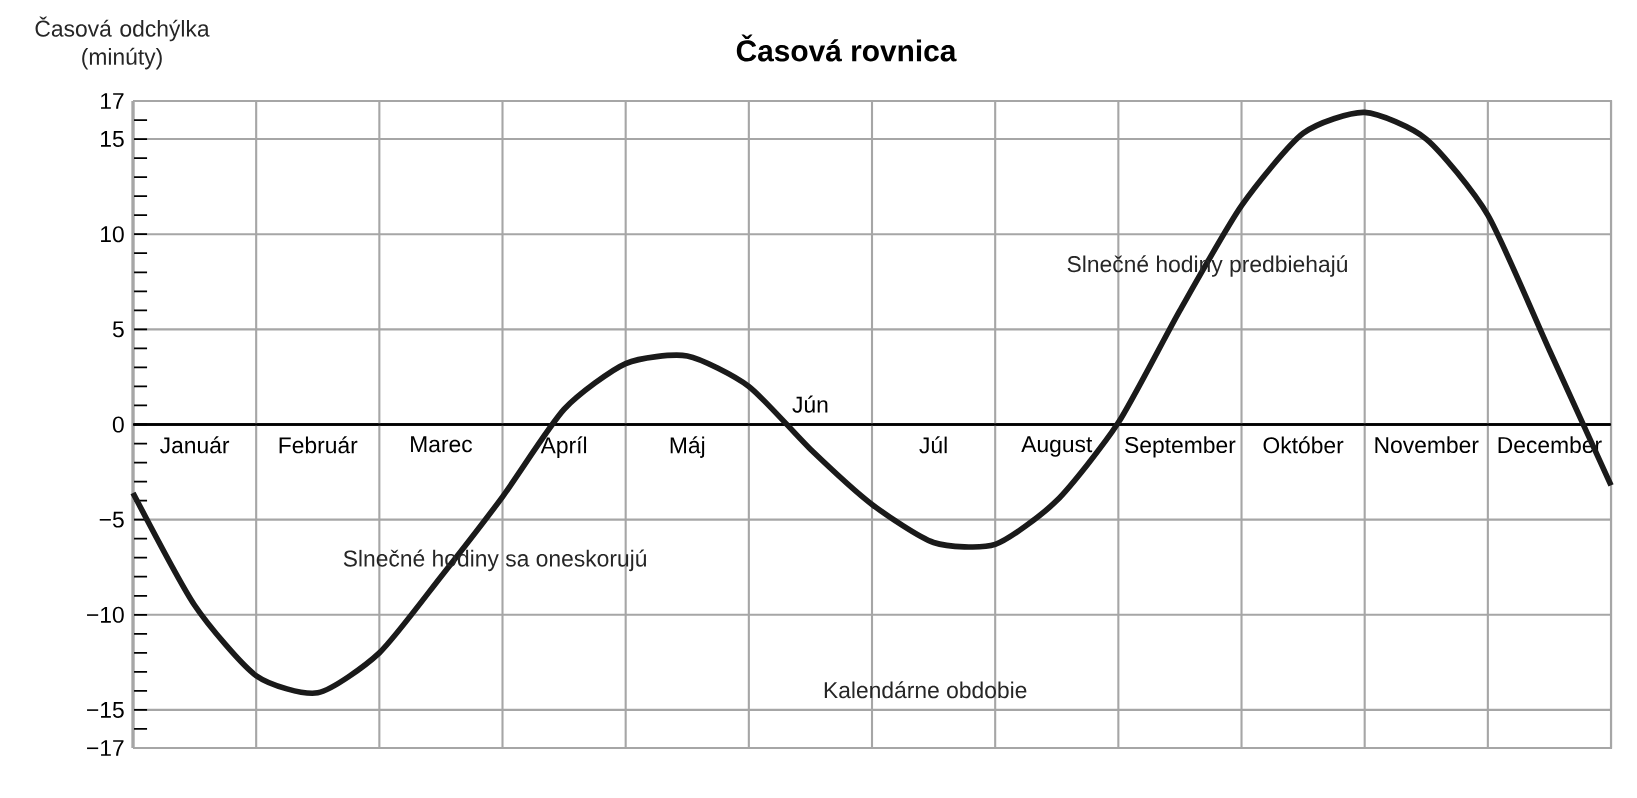  What do you see at coordinates (687, 447) in the screenshot?
I see `x-tick-label: Máj` at bounding box center [687, 447].